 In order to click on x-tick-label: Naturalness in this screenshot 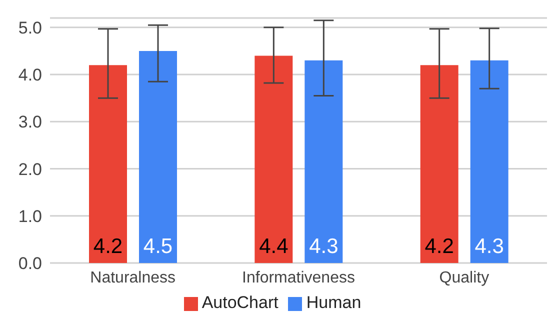, I will do `click(133, 277)`.